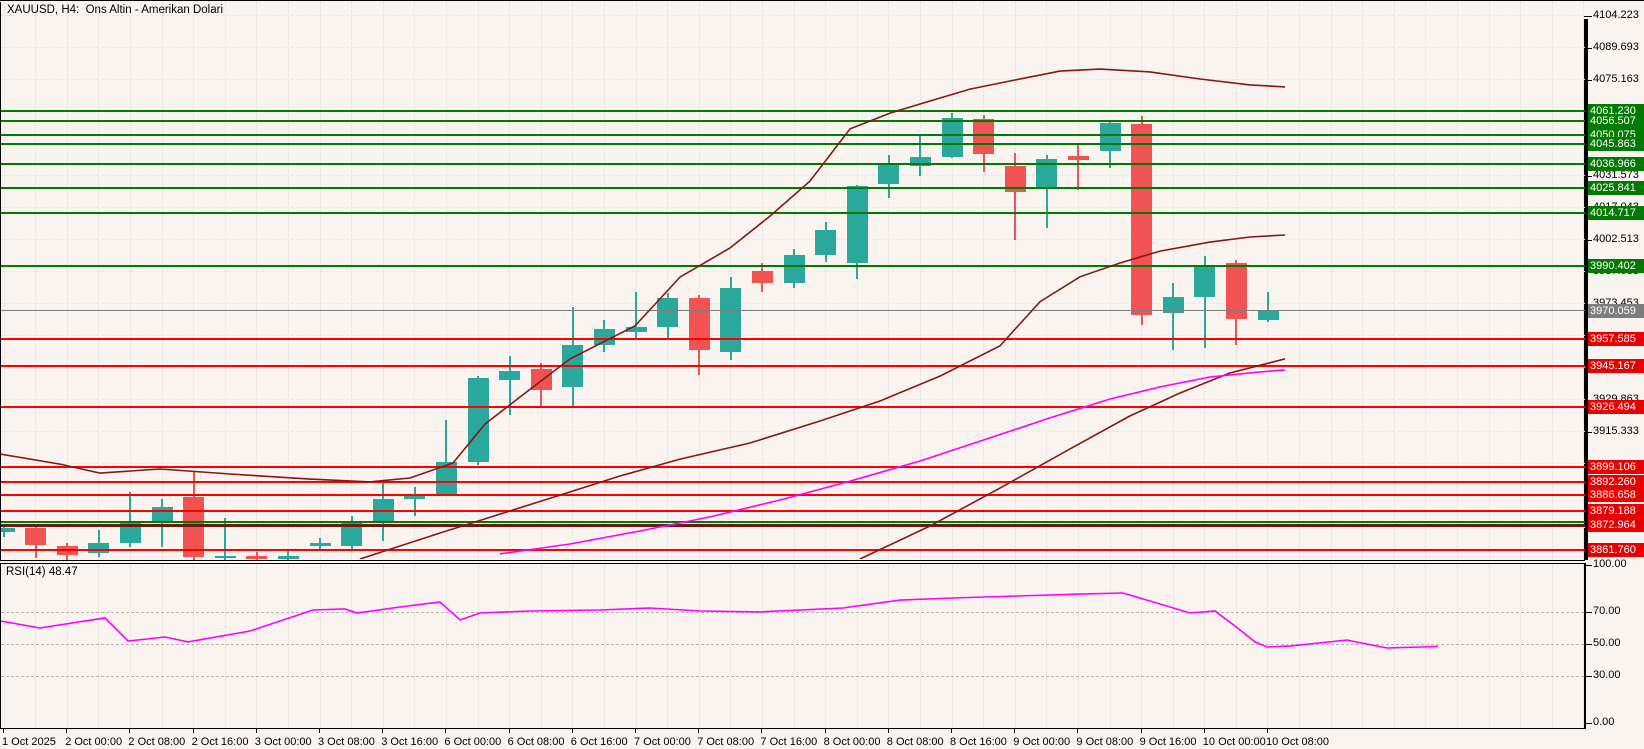 The image size is (1644, 749). I want to click on rsi-tick-label: 70.00, so click(1607, 611).